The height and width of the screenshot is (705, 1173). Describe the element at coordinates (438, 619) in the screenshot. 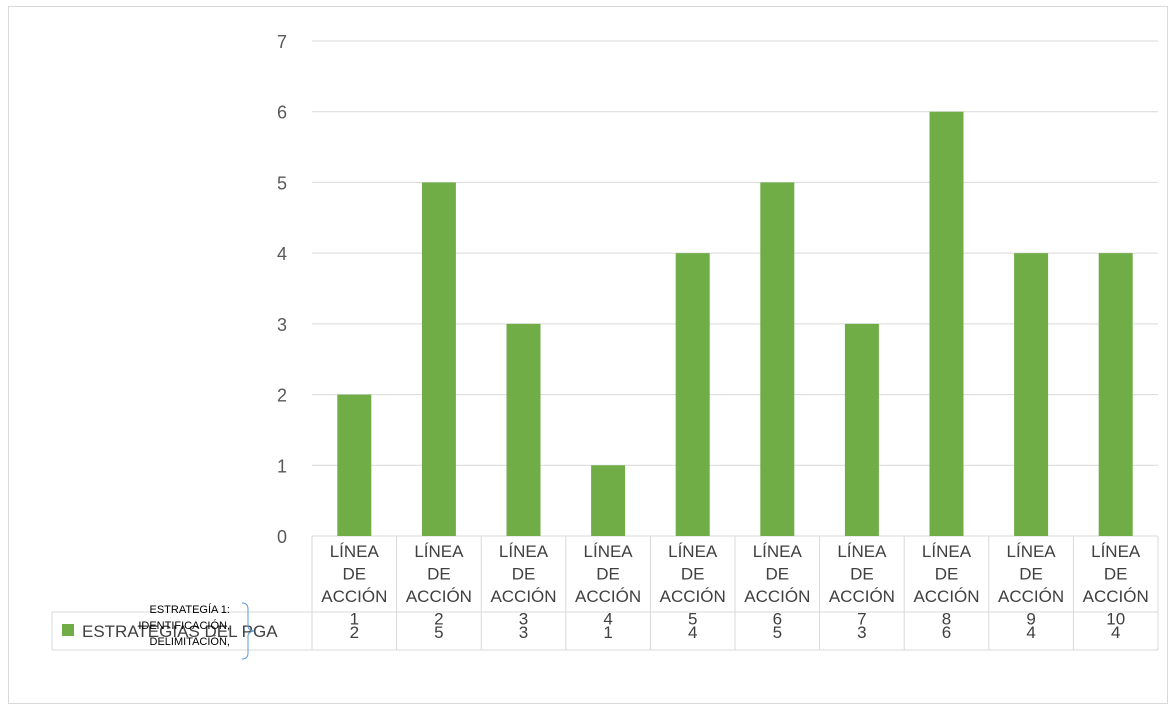

I see `category-label: 2` at that location.